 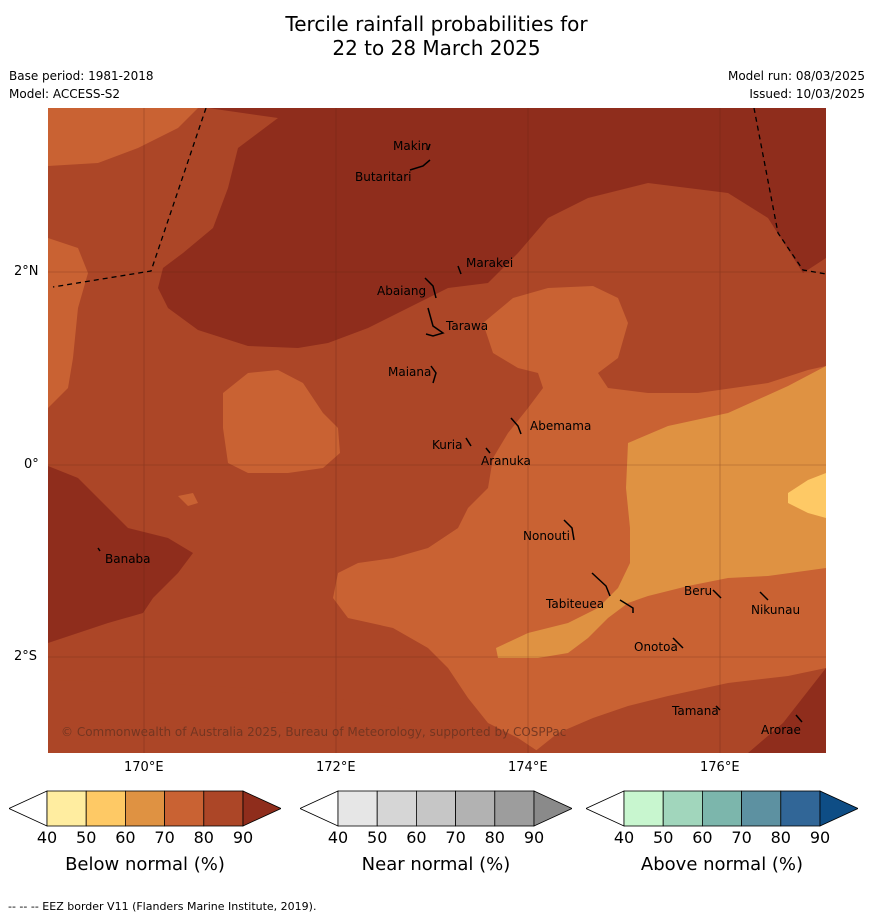 What do you see at coordinates (188, 499) in the screenshot?
I see `region-60-70-small` at bounding box center [188, 499].